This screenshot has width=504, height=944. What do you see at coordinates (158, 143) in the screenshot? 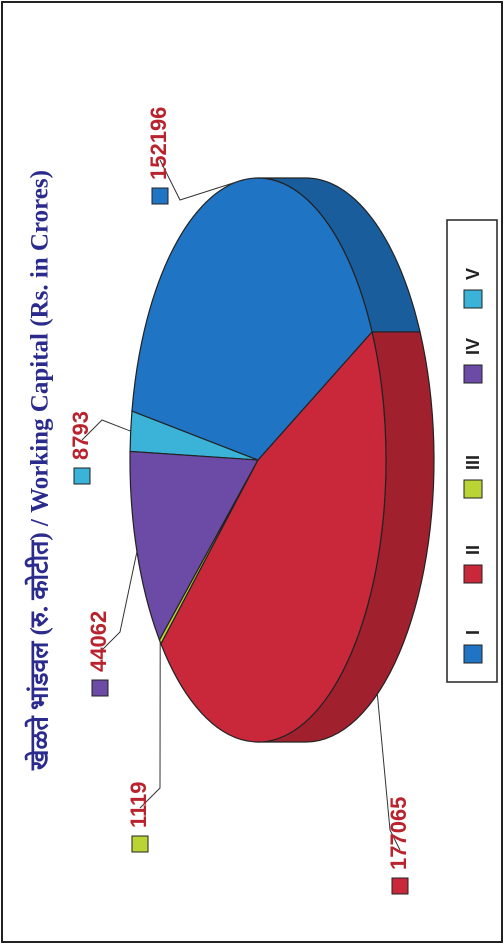
I see `data-label: 152196` at bounding box center [158, 143].